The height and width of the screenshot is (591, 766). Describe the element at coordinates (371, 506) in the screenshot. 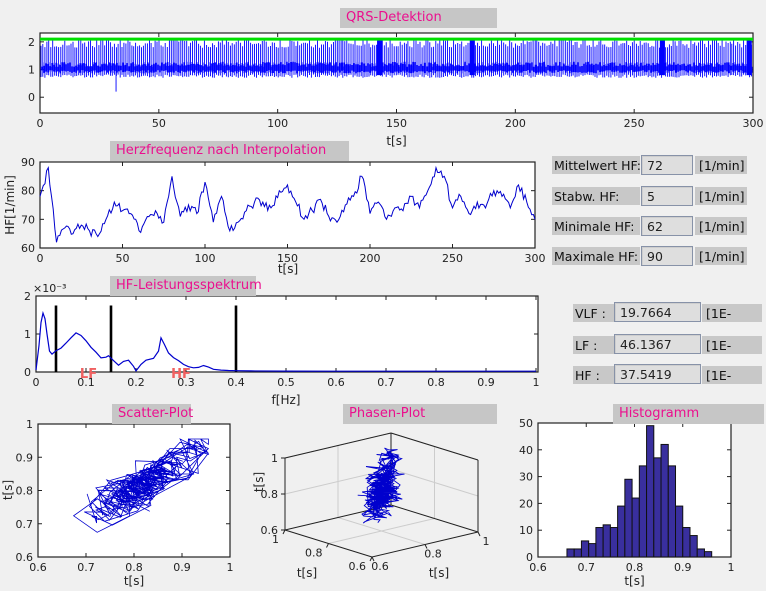

I see `phase-plot: 0.6 0.6 0.6 0.8 0.8 0.8 1 1 1 t[s] t[s] t[s]` at that location.